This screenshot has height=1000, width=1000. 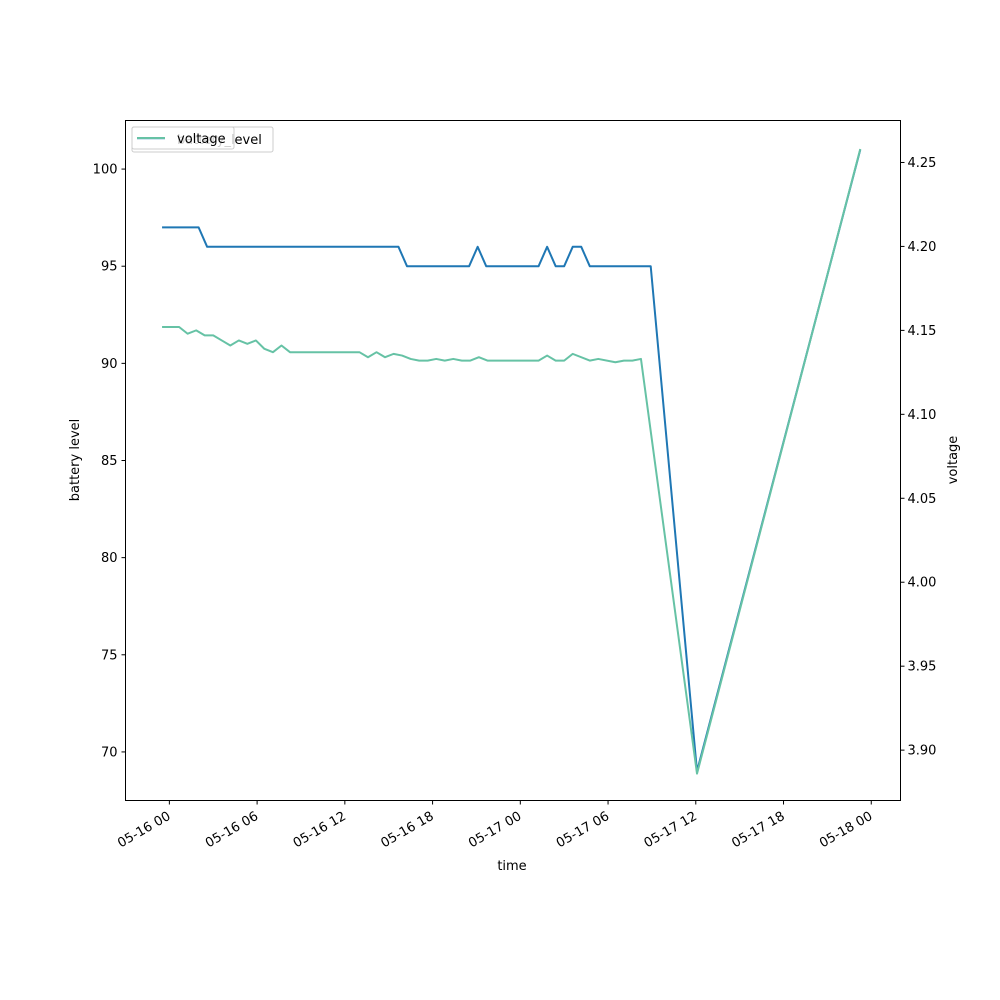 I want to click on legend-label-voltage: voltage, so click(x=201, y=139).